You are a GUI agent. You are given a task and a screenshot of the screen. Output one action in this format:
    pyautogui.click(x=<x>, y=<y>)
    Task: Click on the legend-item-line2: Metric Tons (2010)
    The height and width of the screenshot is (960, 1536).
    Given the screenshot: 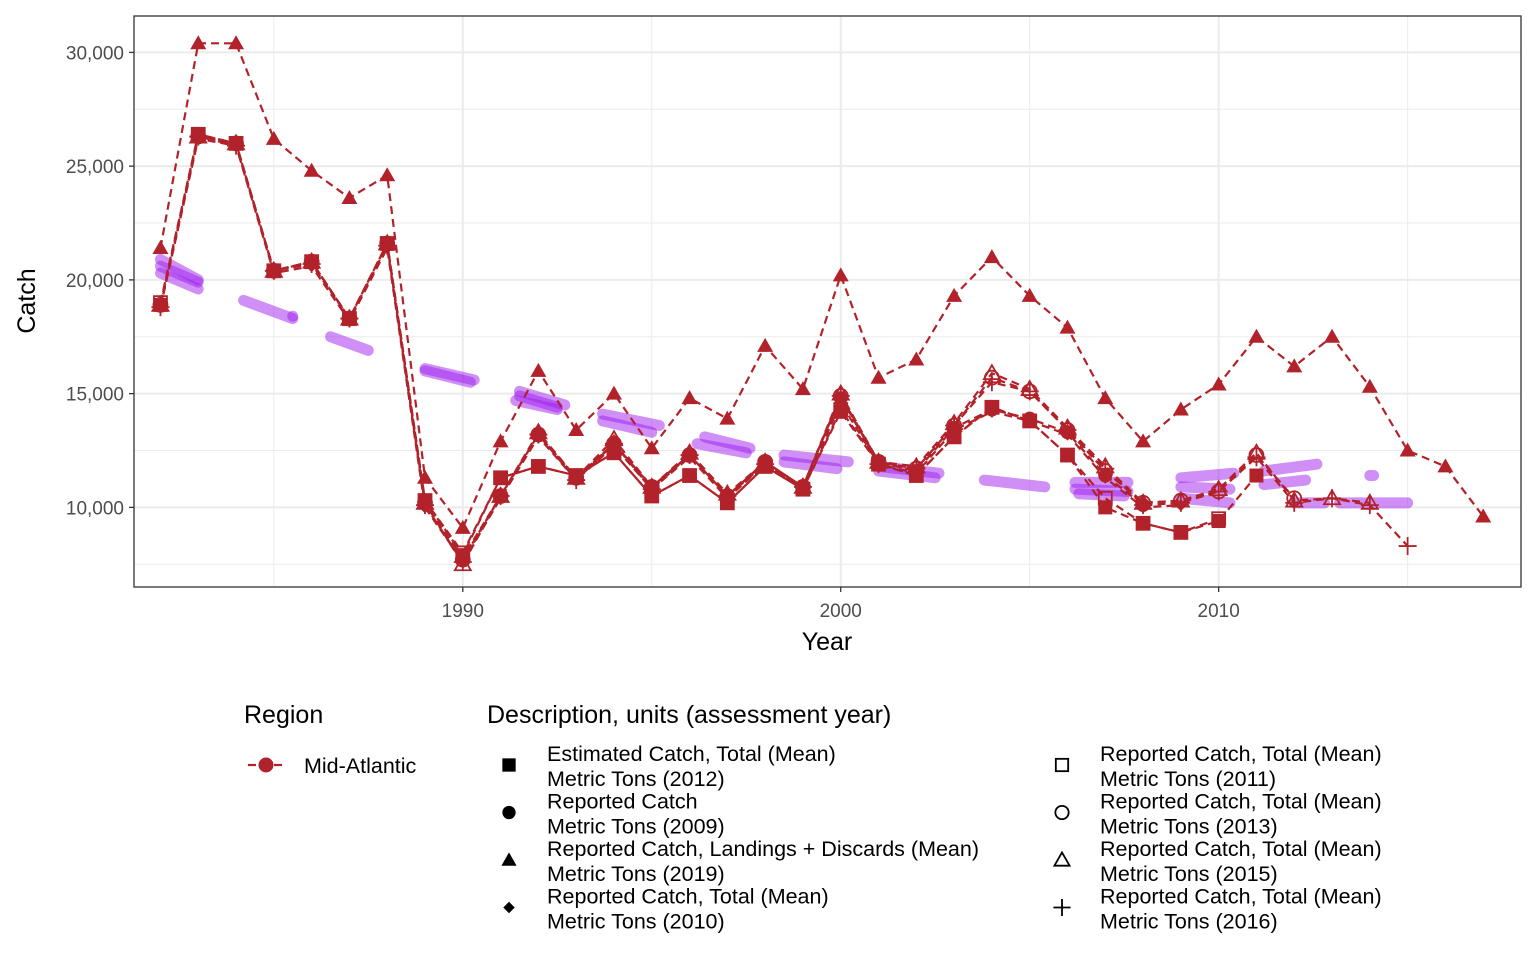 What is the action you would take?
    pyautogui.click(x=636, y=922)
    